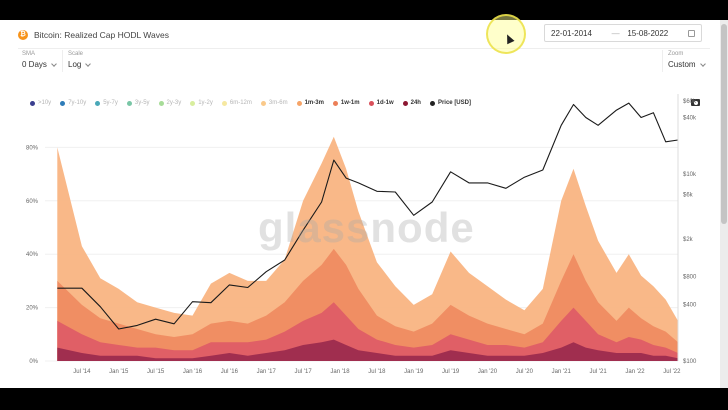 The height and width of the screenshot is (410, 728). I want to click on y-tick-left: 60%, so click(32, 202).